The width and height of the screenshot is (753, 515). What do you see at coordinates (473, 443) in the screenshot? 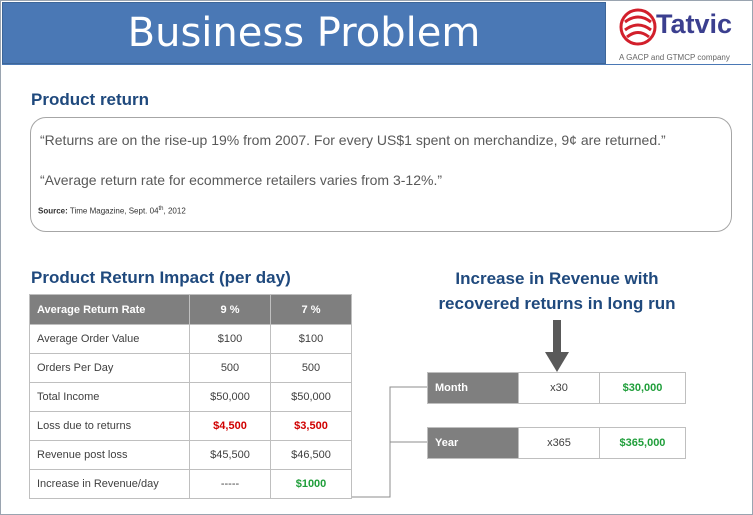
I see `year-label: Year` at bounding box center [473, 443].